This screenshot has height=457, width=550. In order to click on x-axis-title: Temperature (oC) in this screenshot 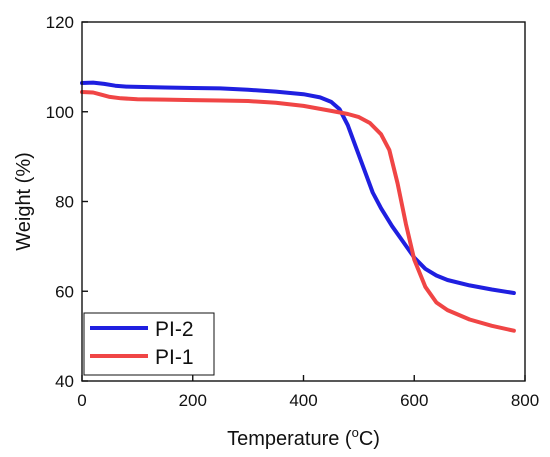, I will do `click(303, 437)`.